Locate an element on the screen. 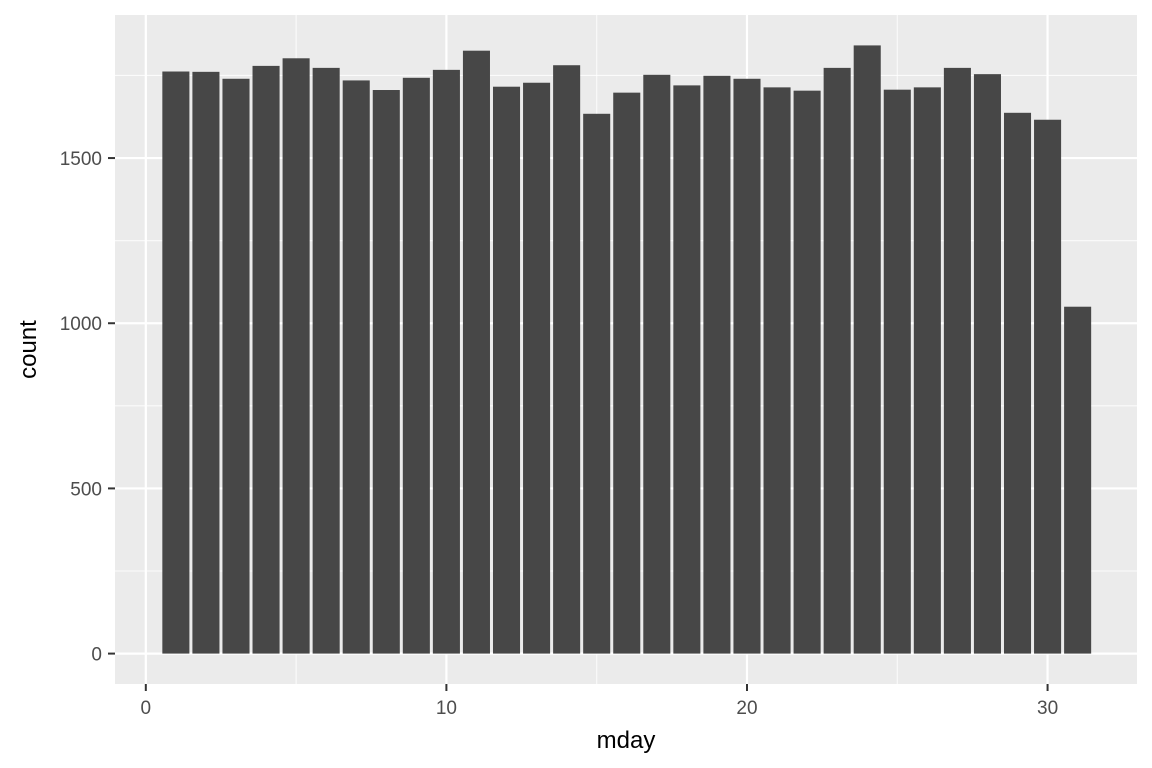 Image resolution: width=1152 pixels, height=768 pixels. x-axis-title: mday is located at coordinates (626, 740).